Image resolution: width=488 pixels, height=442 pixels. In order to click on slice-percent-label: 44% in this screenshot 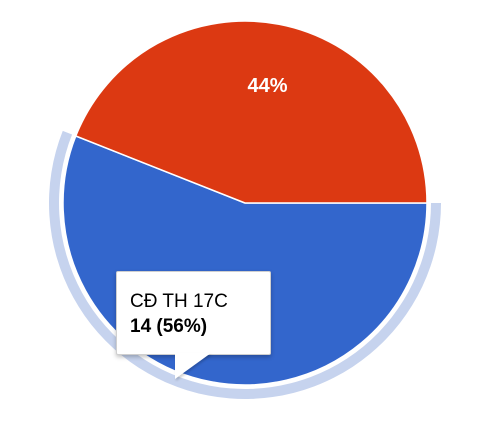, I will do `click(267, 86)`.